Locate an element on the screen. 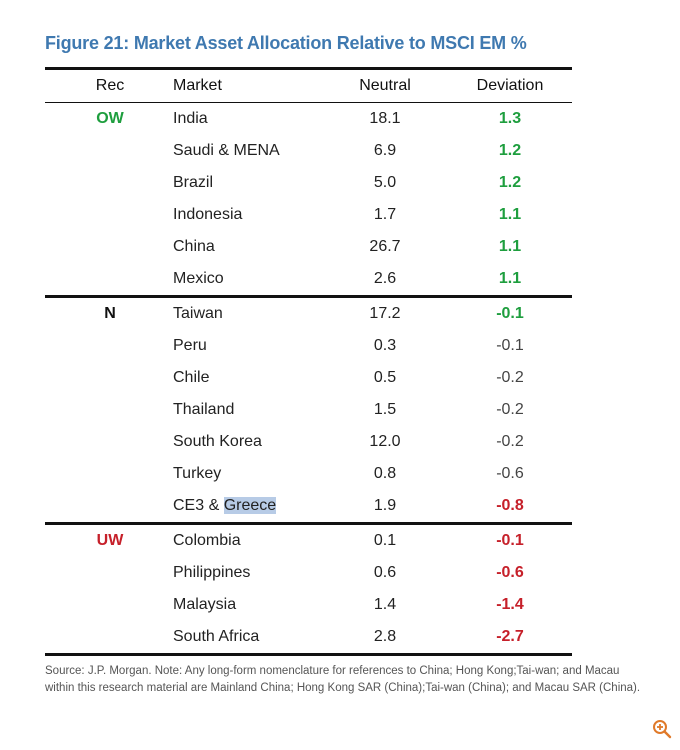  market-cell: CE3 & Greece is located at coordinates (225, 506).